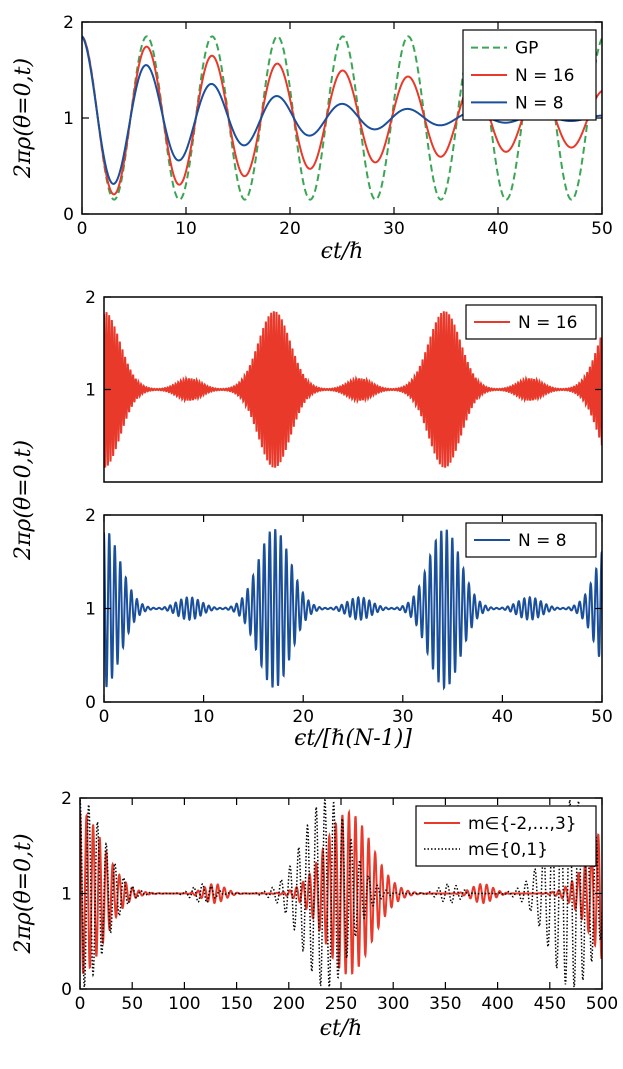  Describe the element at coordinates (236, 1004) in the screenshot. I see `x-tick-label: 150` at that location.